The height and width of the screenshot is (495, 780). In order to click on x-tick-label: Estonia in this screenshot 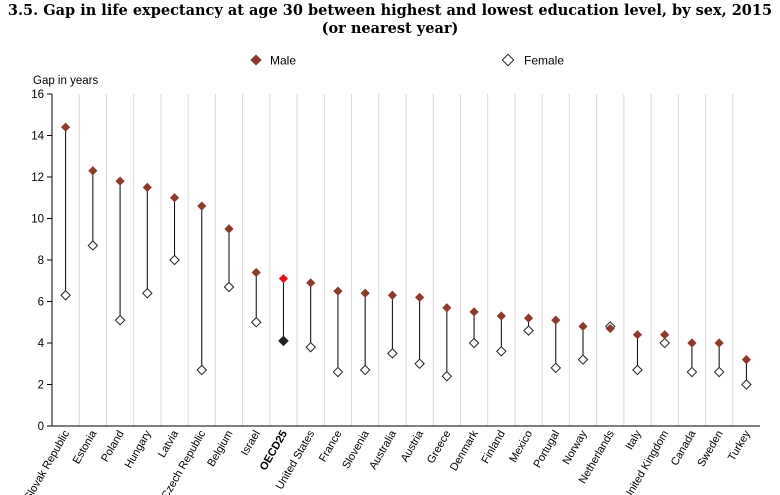, I will do `click(85, 447)`.